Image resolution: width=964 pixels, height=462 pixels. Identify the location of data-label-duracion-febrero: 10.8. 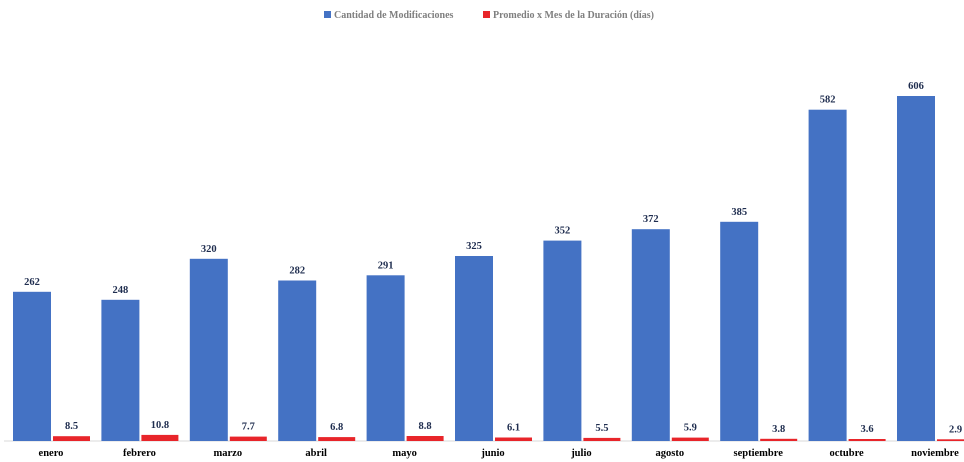
(160, 425).